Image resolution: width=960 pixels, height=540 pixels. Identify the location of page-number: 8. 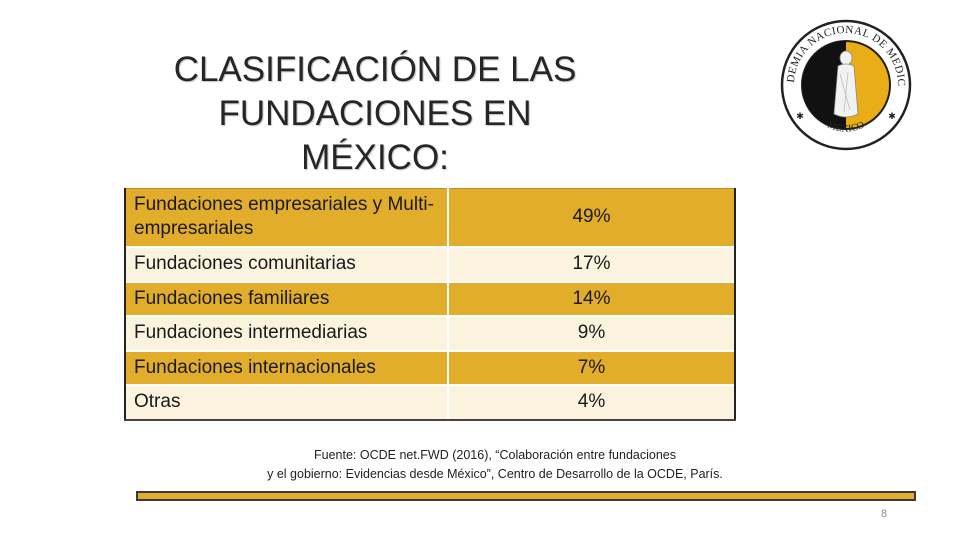
(884, 514).